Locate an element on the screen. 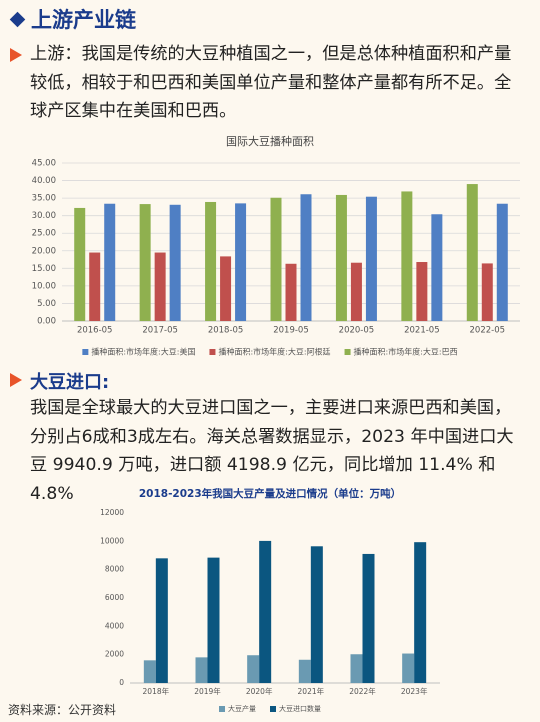  heading: 上游产业链 is located at coordinates (72, 19).